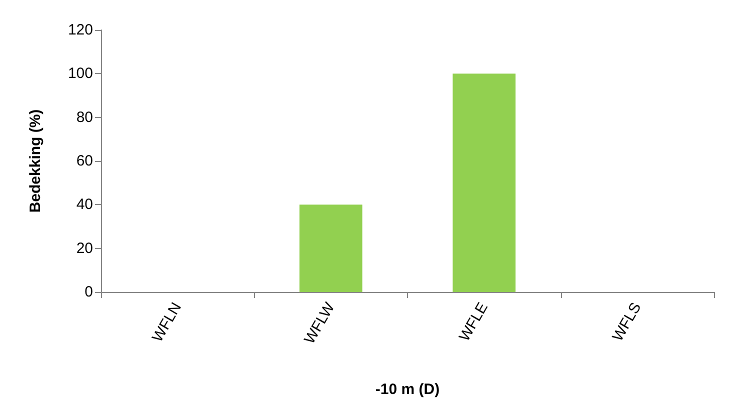  I want to click on y-tick-label: 20, so click(84, 248).